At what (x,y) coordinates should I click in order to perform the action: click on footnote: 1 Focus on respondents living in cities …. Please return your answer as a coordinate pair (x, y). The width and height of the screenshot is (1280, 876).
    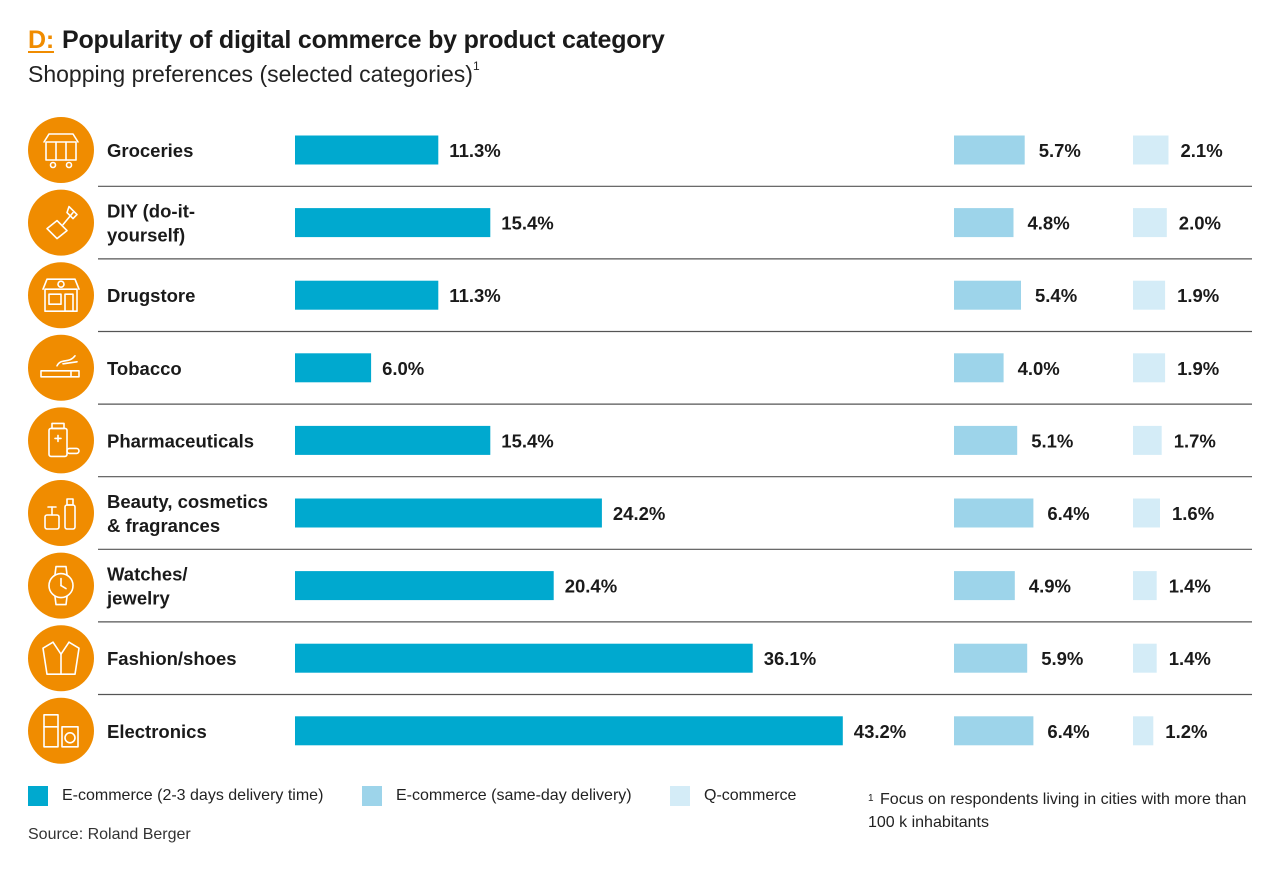
    Looking at the image, I should click on (1063, 811).